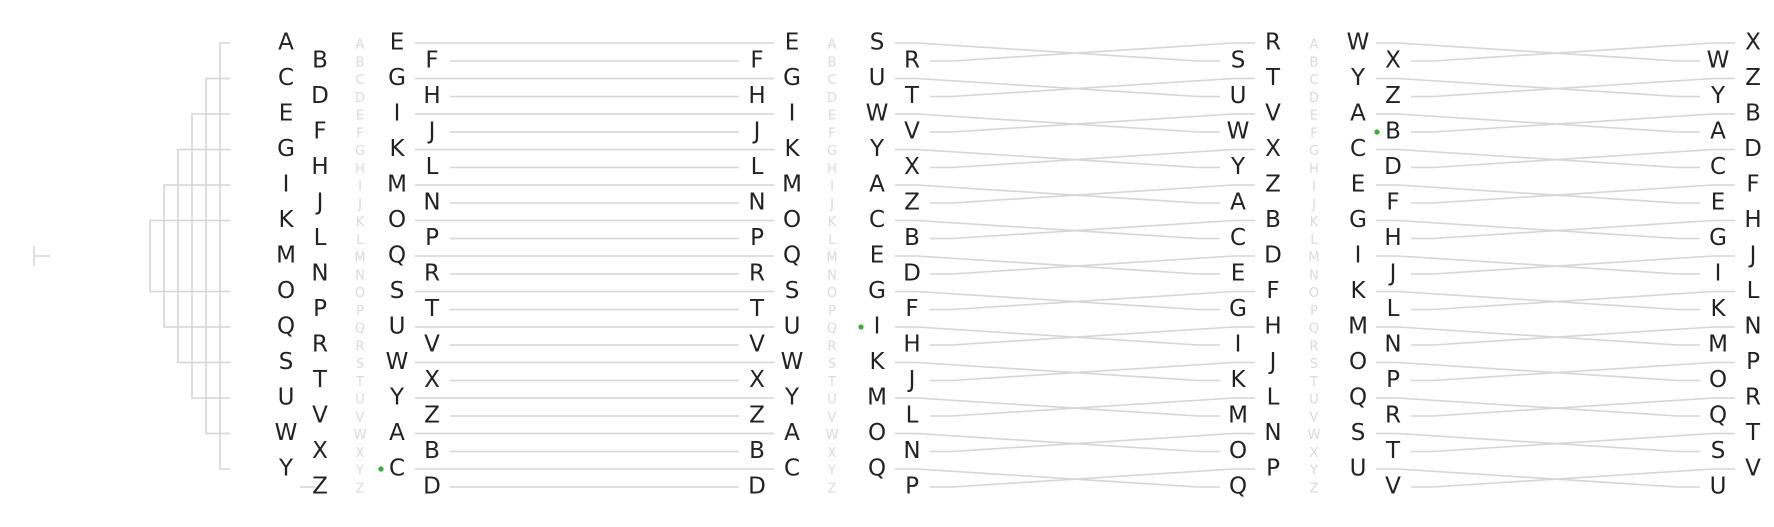  Describe the element at coordinates (1392, 274) in the screenshot. I see `stage-letter: J` at that location.